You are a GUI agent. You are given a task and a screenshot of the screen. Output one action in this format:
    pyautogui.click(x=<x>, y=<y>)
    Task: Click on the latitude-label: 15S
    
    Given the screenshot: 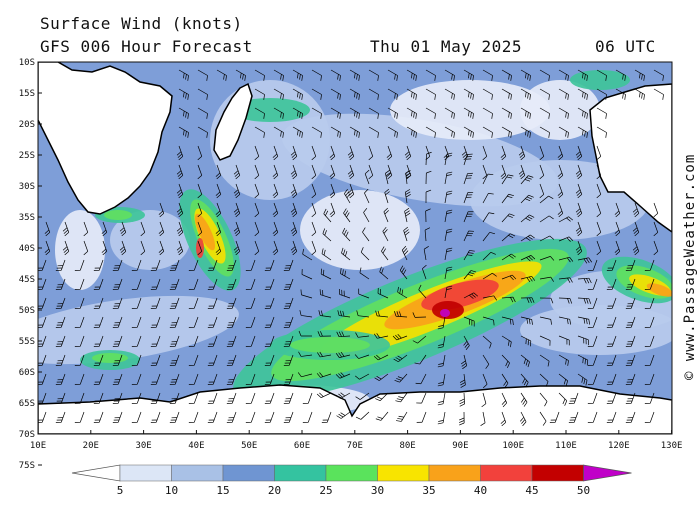 What is the action you would take?
    pyautogui.click(x=27, y=94)
    